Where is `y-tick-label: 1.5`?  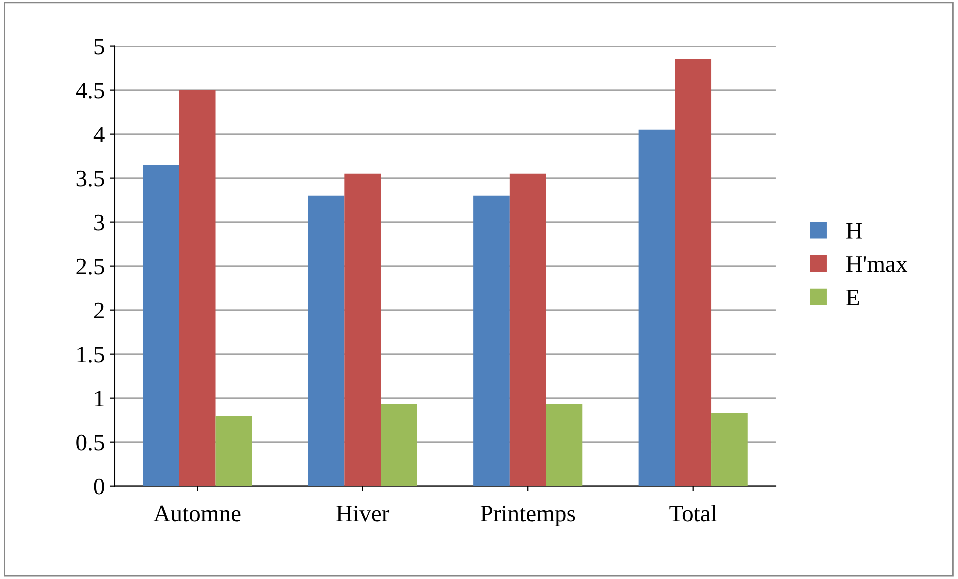
y-tick-label: 1.5 is located at coordinates (91, 354).